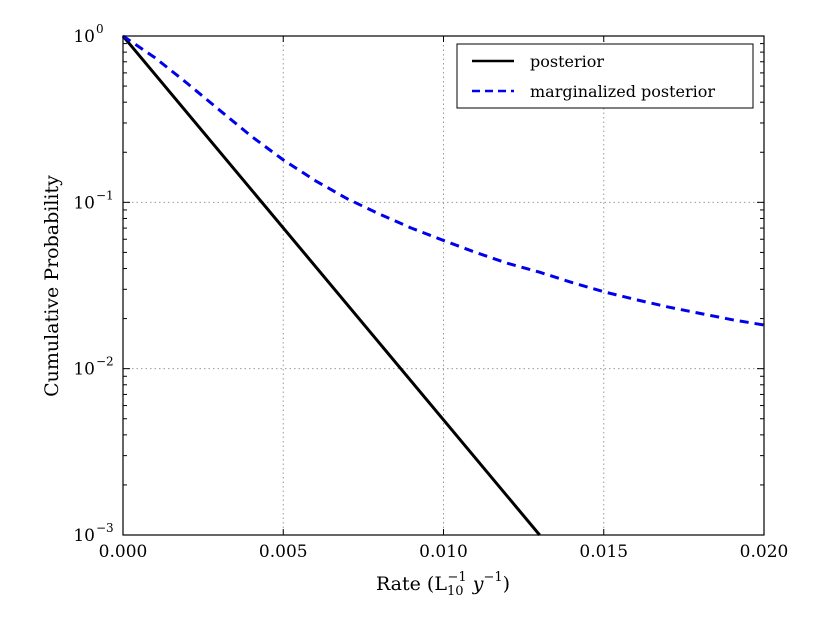  What do you see at coordinates (105, 528) in the screenshot?
I see `y-tick-label-exponent: −3` at bounding box center [105, 528].